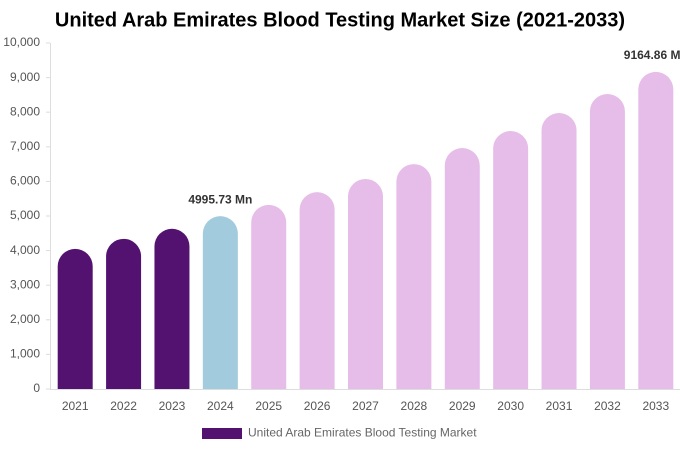  What do you see at coordinates (220, 406) in the screenshot?
I see `x-tick-label: 2024` at bounding box center [220, 406].